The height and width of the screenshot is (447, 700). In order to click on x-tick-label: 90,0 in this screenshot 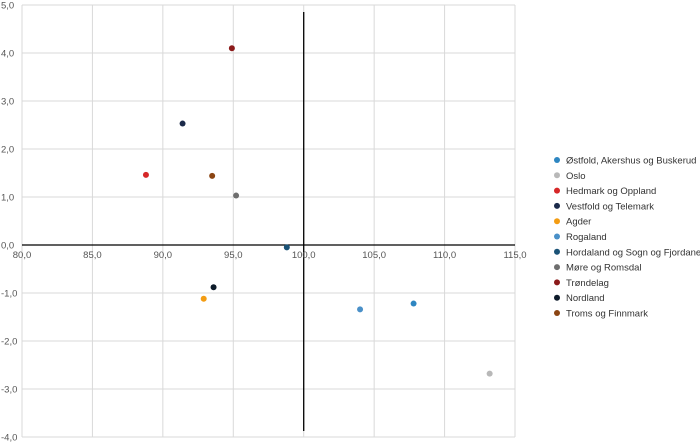, I will do `click(163, 255)`.